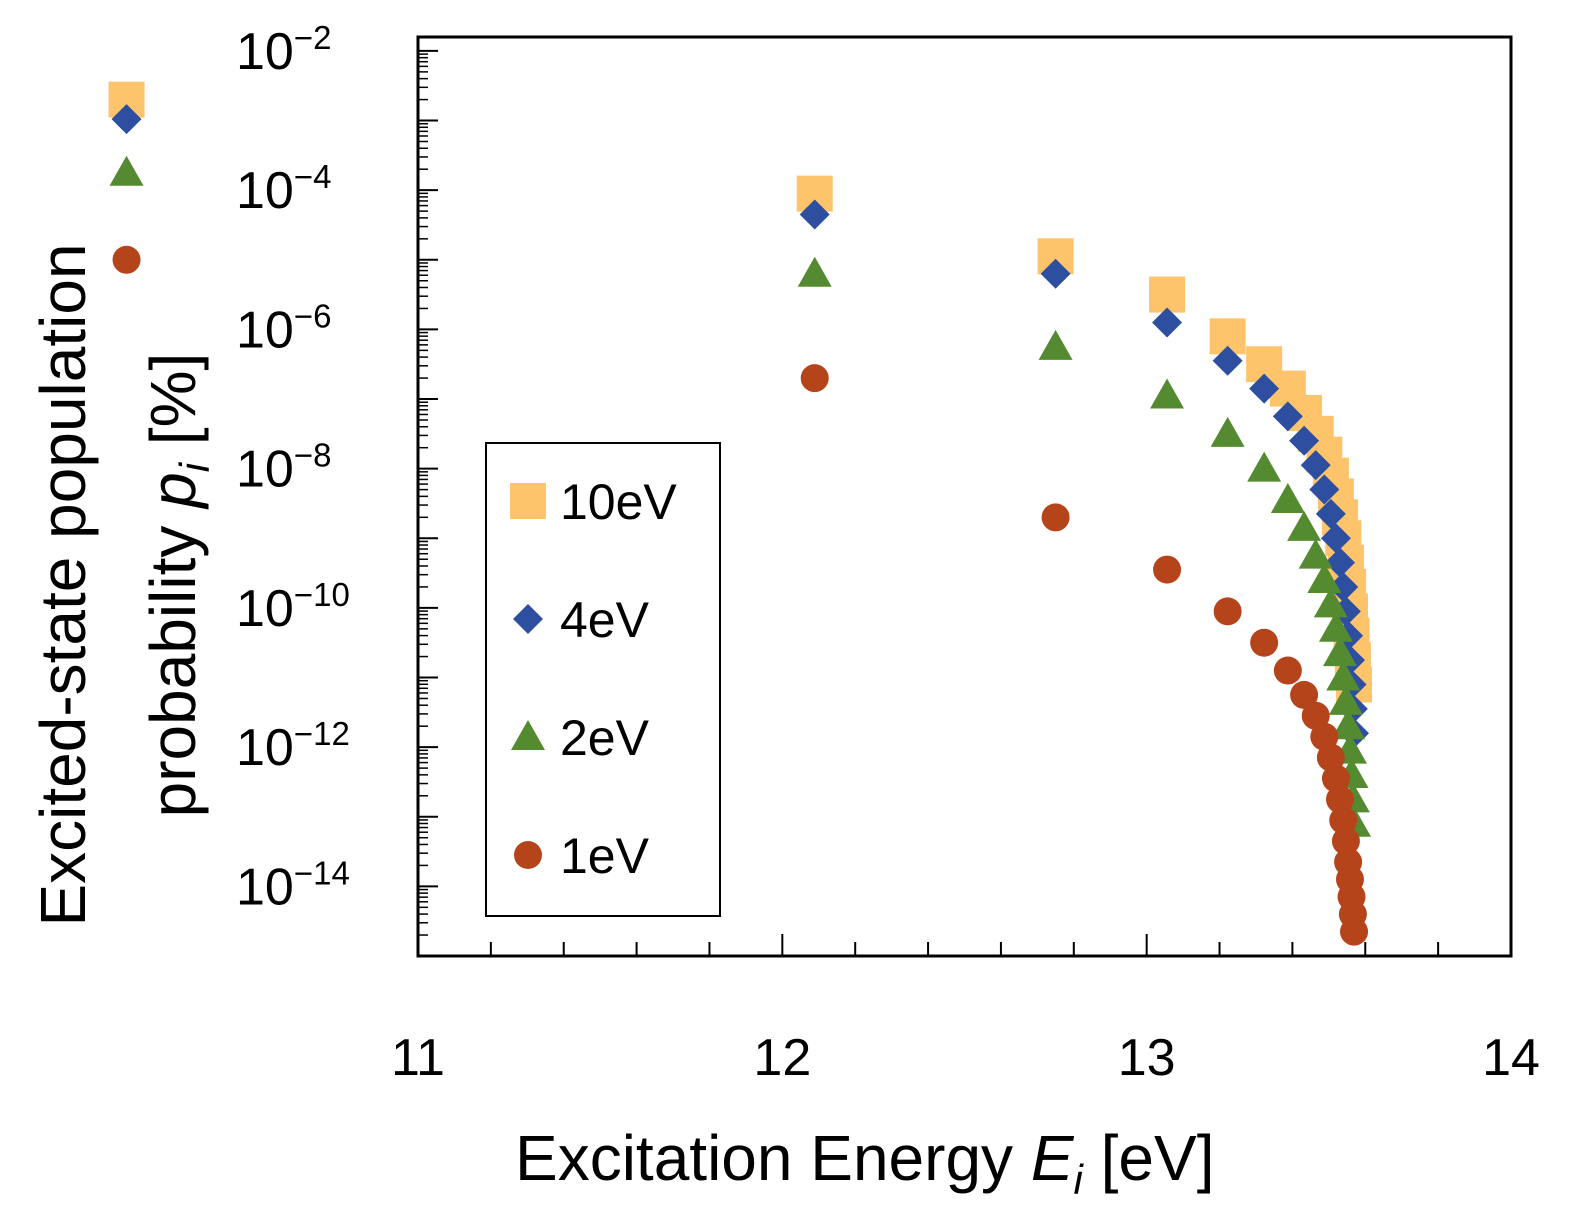 The width and height of the screenshot is (1581, 1230). What do you see at coordinates (313, 37) in the screenshot?
I see `y-tick-exponent: −2` at bounding box center [313, 37].